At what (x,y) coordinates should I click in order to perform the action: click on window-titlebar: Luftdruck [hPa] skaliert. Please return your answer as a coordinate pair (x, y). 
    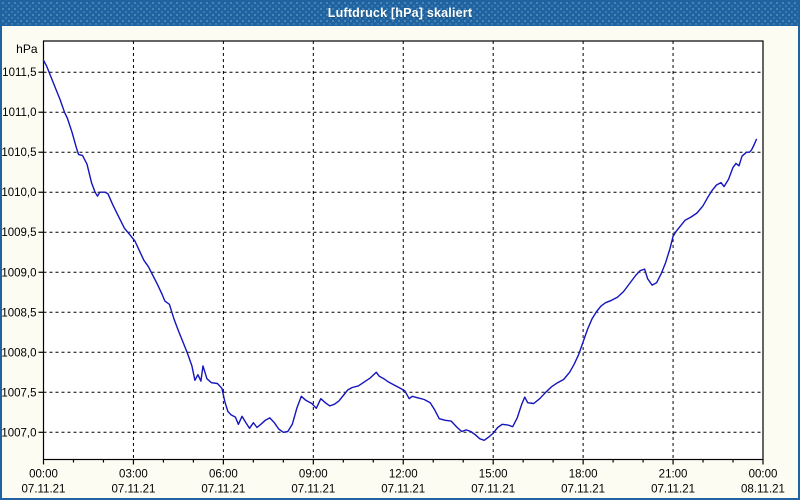
    Looking at the image, I should click on (400, 14).